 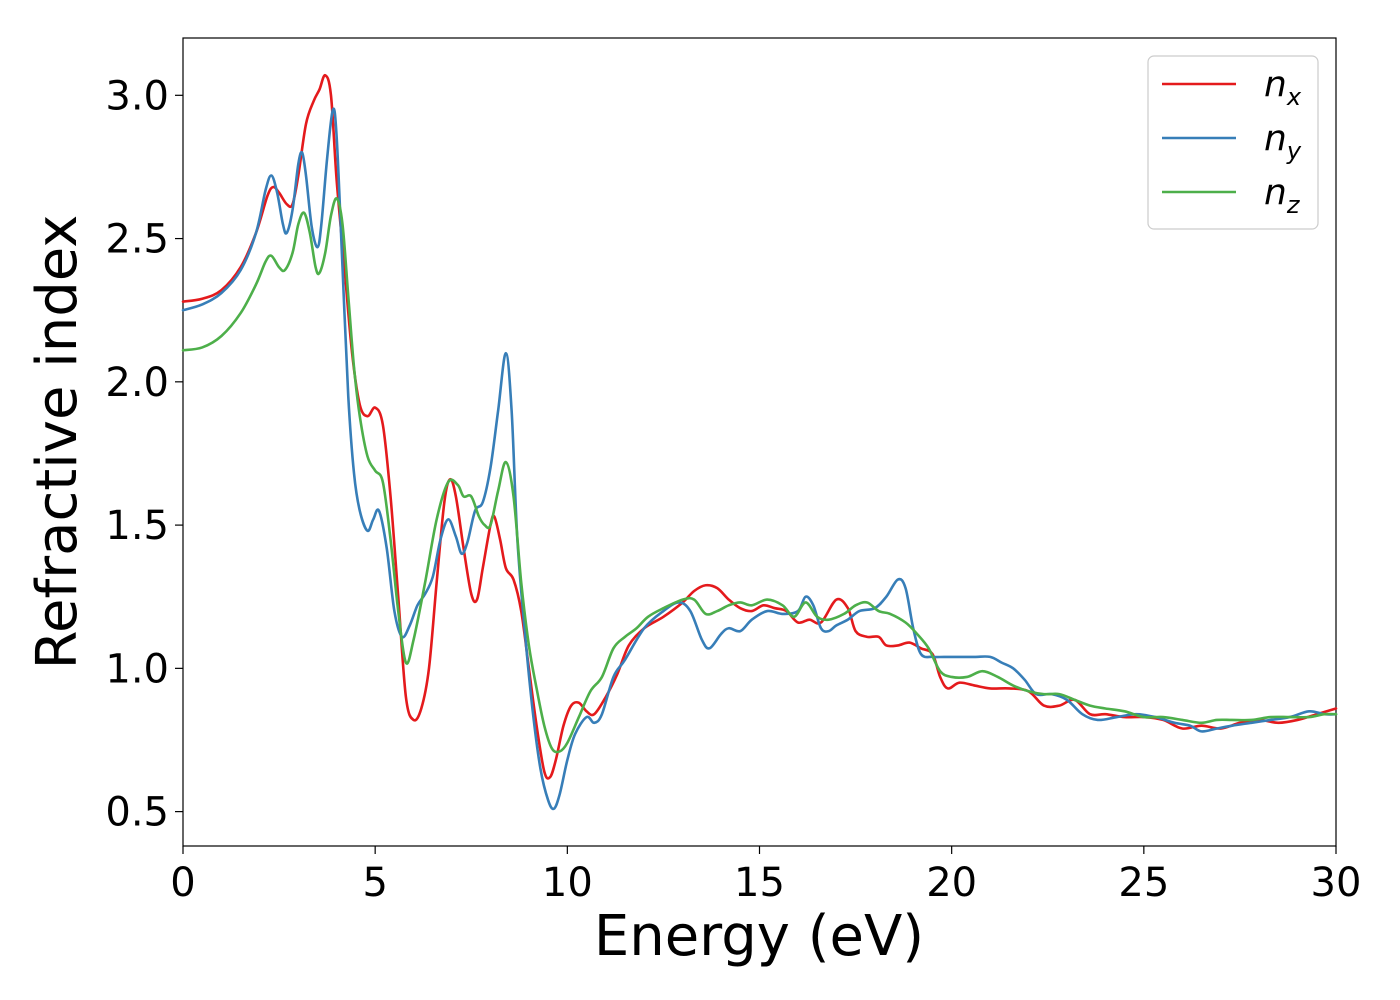 What do you see at coordinates (759, 883) in the screenshot?
I see `x-tick-label: 15` at bounding box center [759, 883].